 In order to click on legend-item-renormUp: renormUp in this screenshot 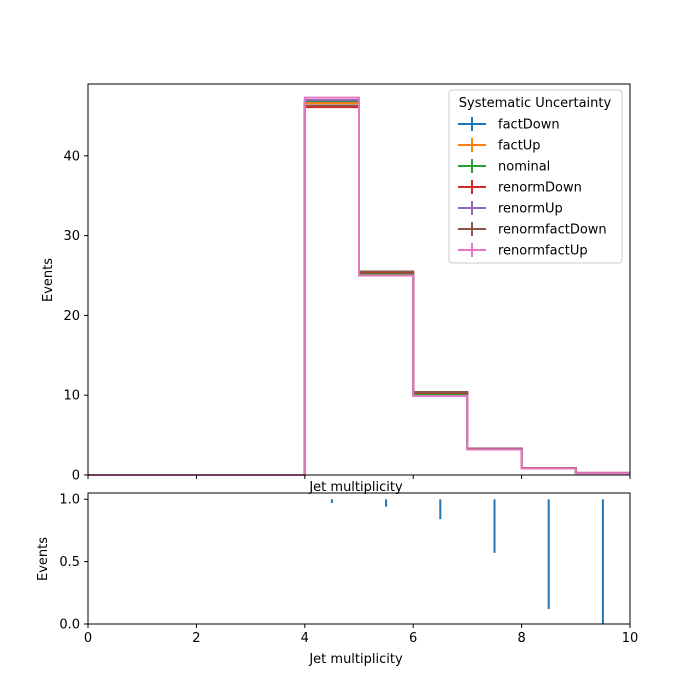, I will do `click(510, 209)`.